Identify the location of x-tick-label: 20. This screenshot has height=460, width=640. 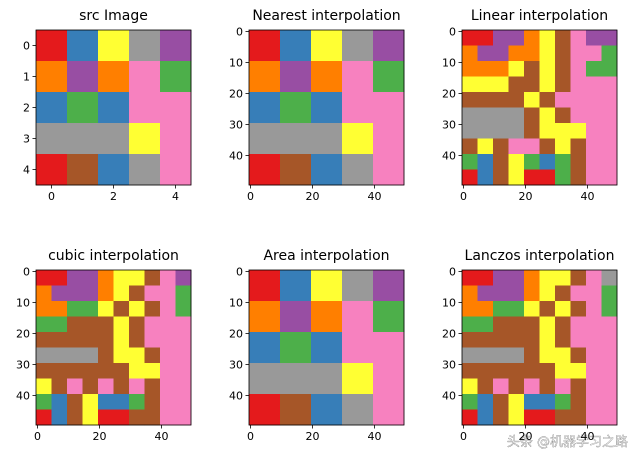
(526, 436).